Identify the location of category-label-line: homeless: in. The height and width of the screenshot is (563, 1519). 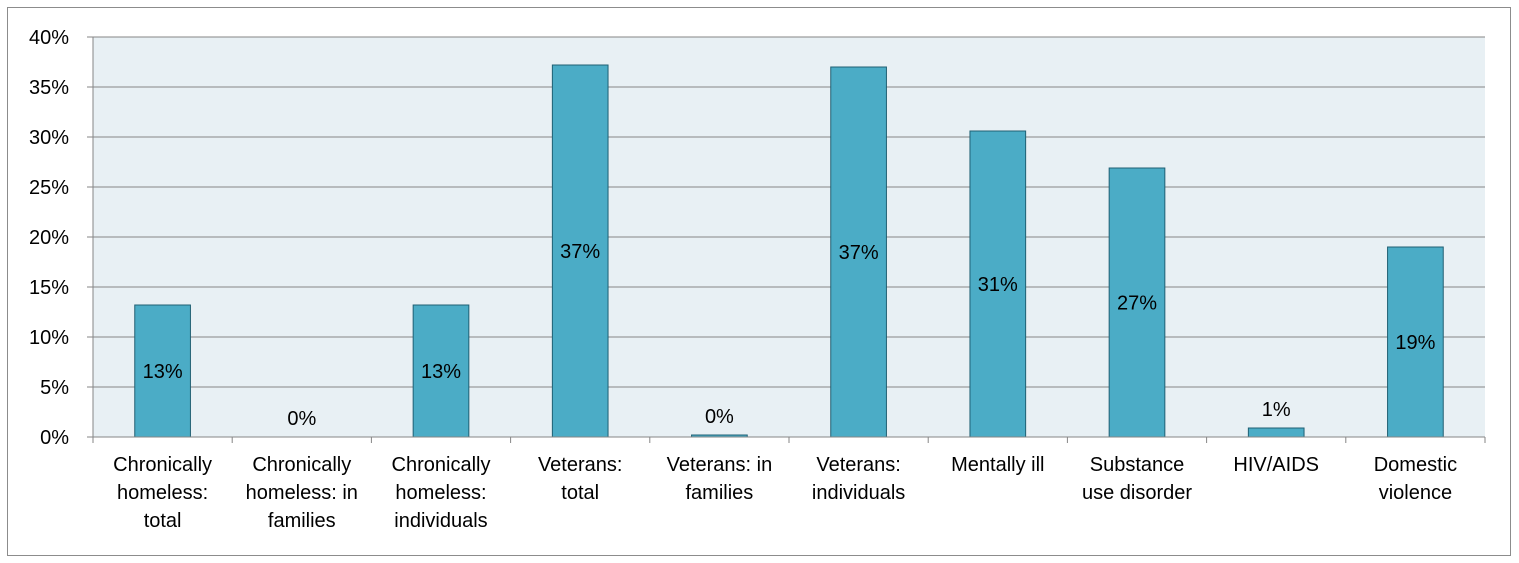
(302, 493).